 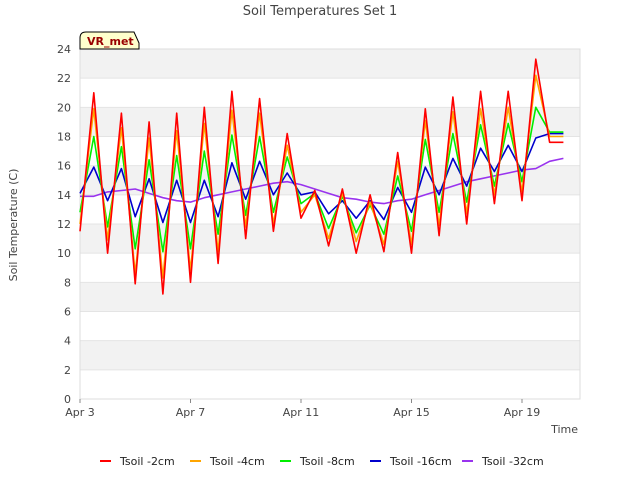 What do you see at coordinates (64, 107) in the screenshot?
I see `y-tick-label: 20` at bounding box center [64, 107].